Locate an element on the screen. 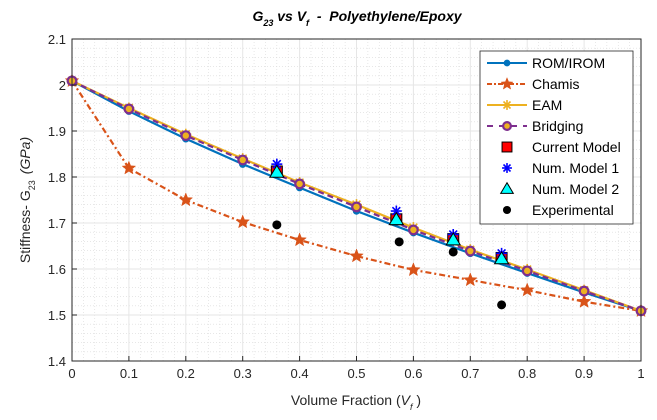 The width and height of the screenshot is (657, 420). x-ticks: 0 0.1 0.2 0.3 0.4 0.5 0.6 0.7 0.8 0.9 1 is located at coordinates (356, 368).